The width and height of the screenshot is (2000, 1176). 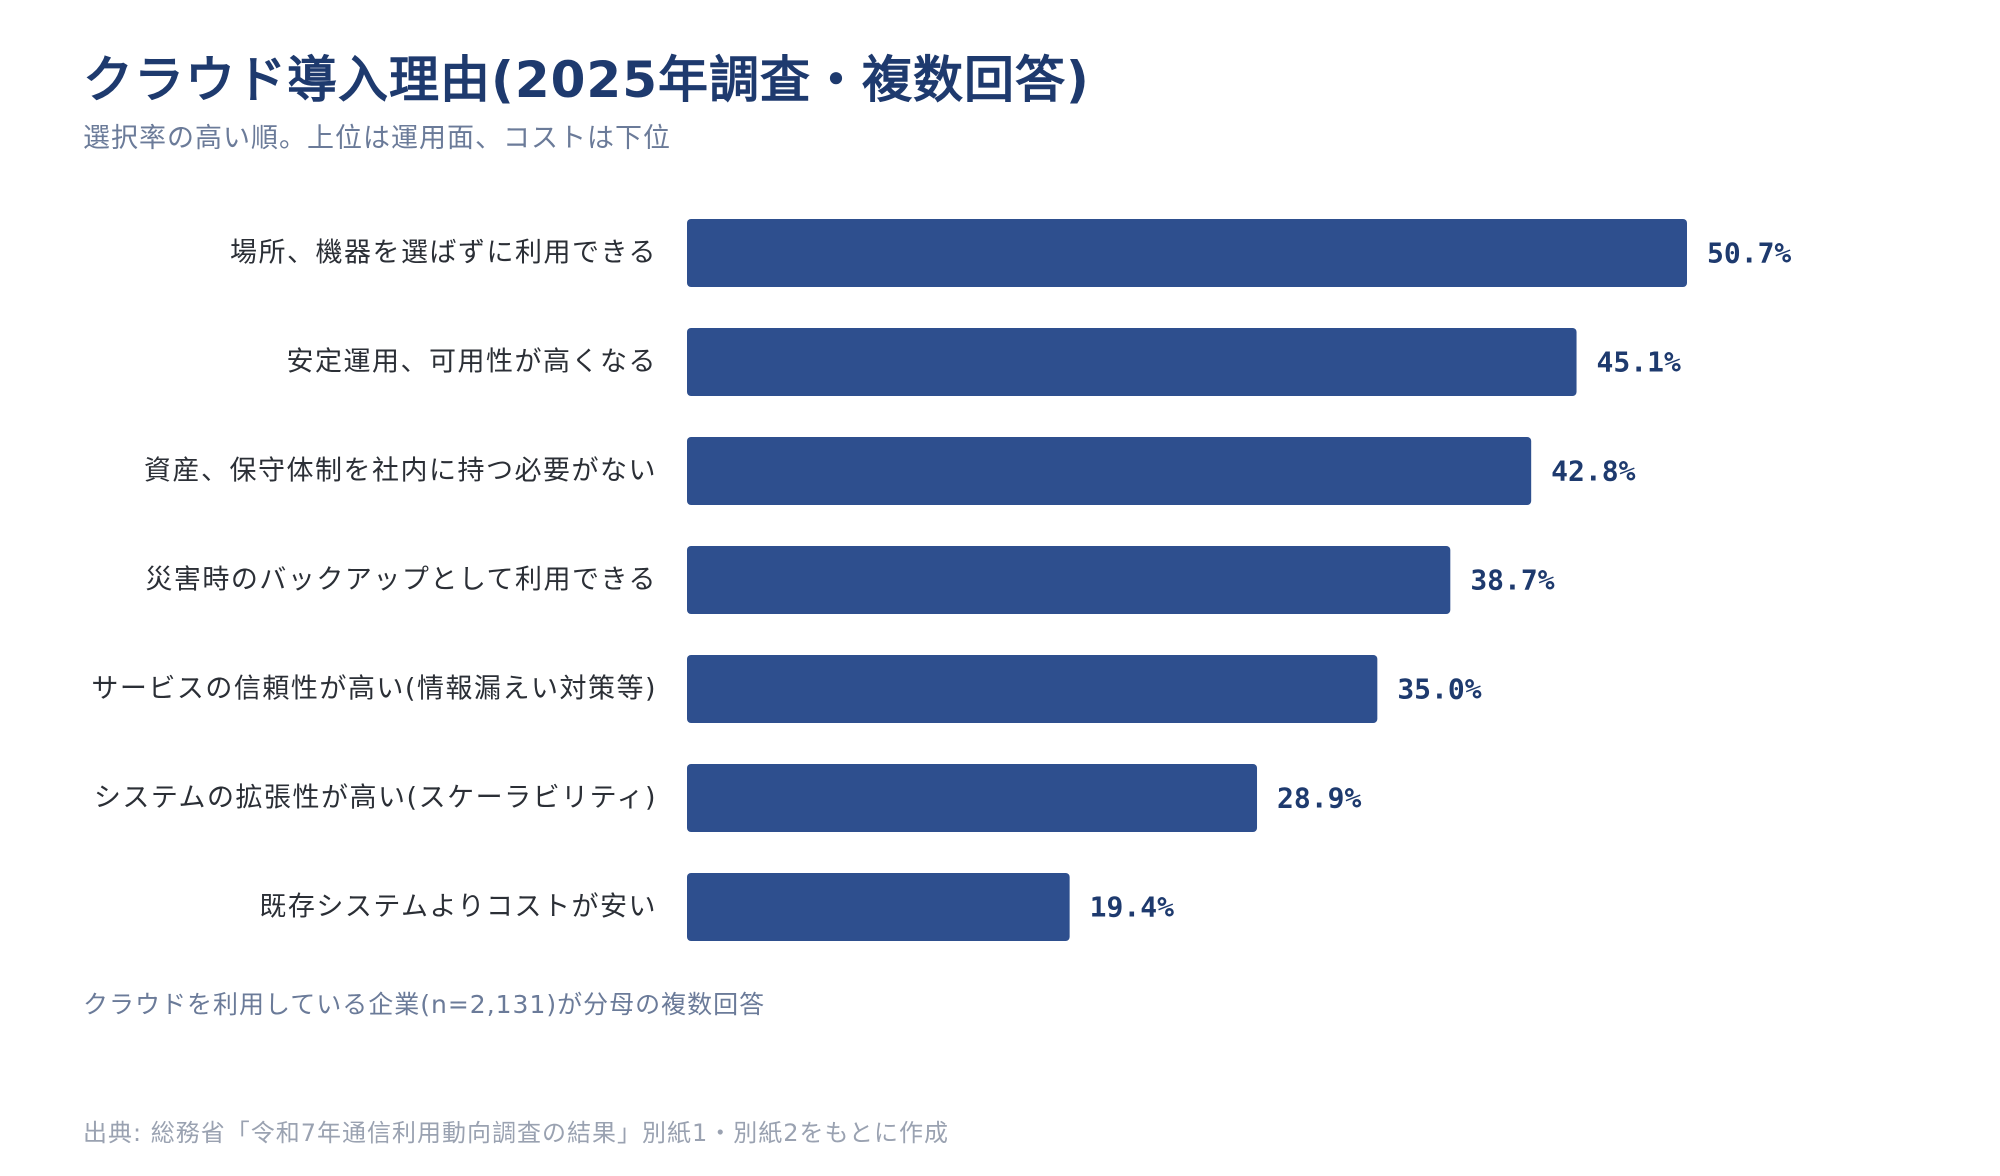 I want to click on category-label-1: 安定運用、可用性が高くなる, so click(x=472, y=362).